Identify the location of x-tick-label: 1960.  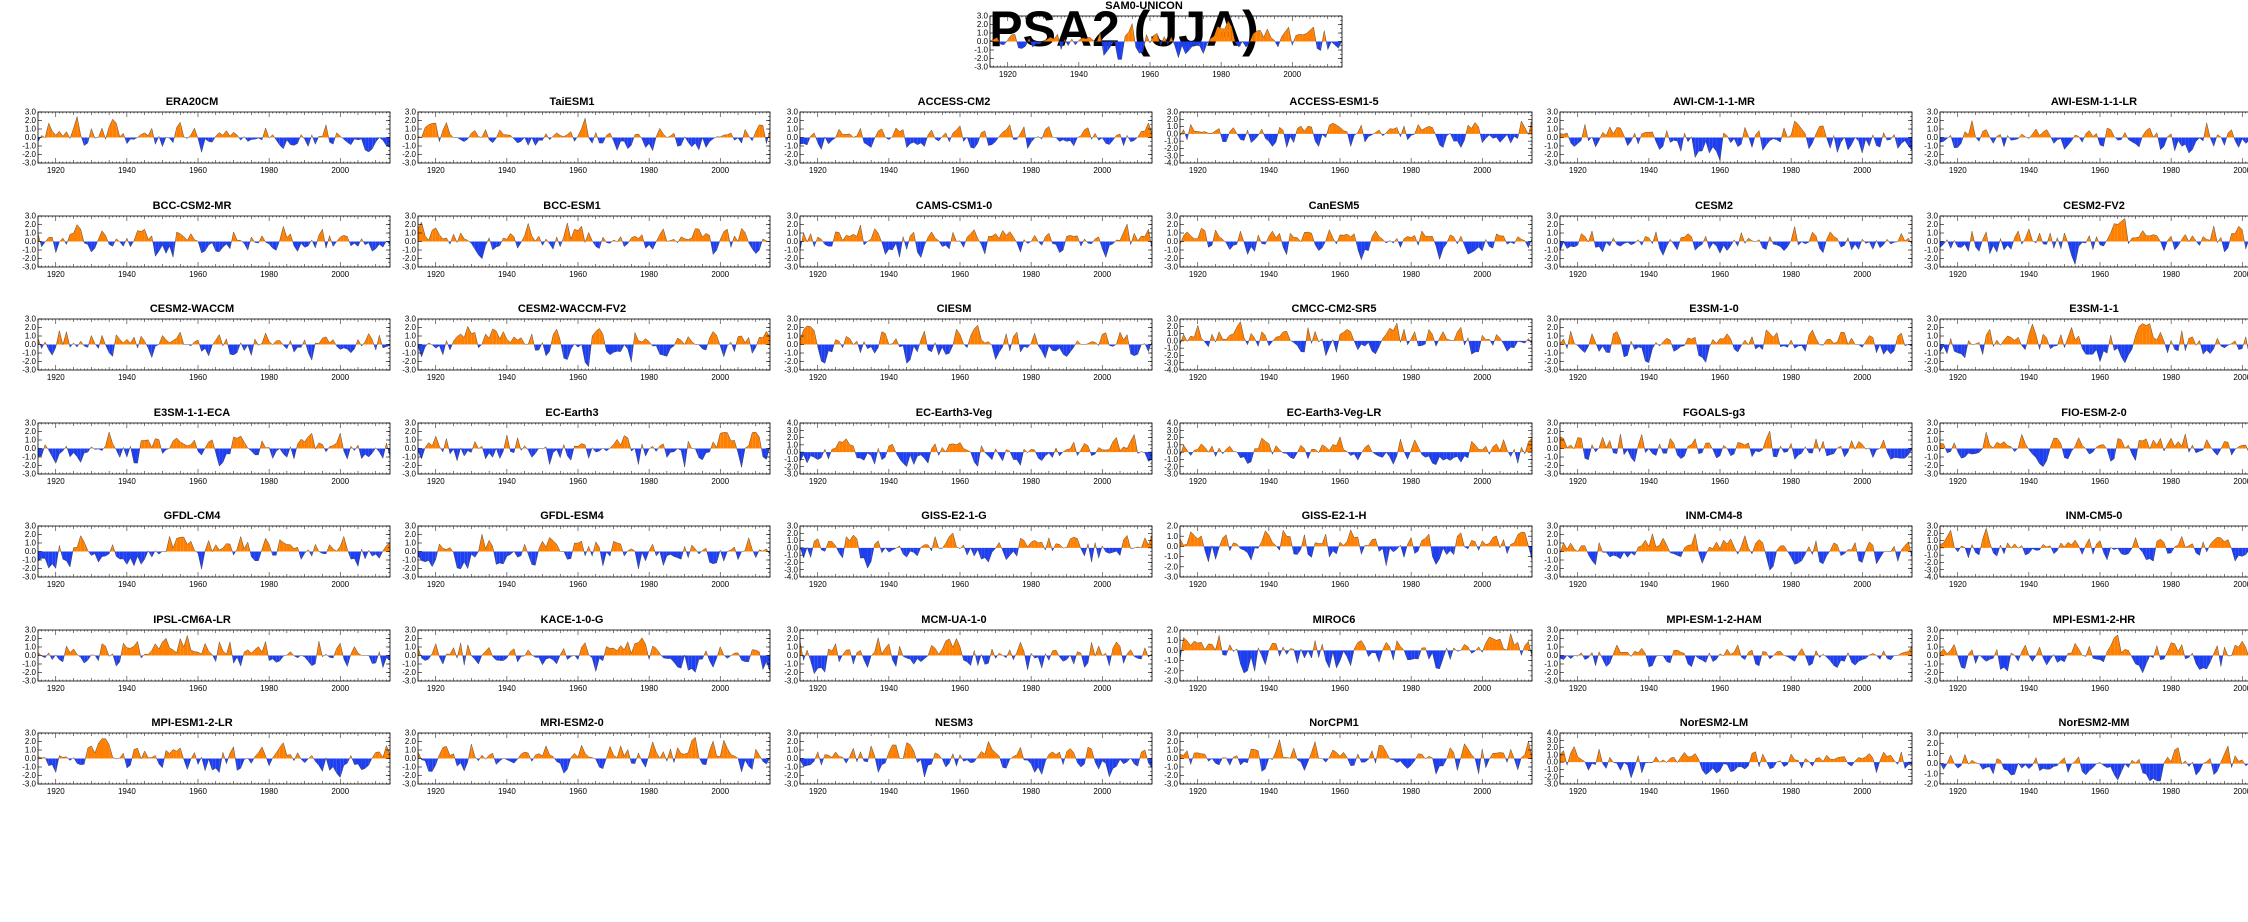
(198, 377).